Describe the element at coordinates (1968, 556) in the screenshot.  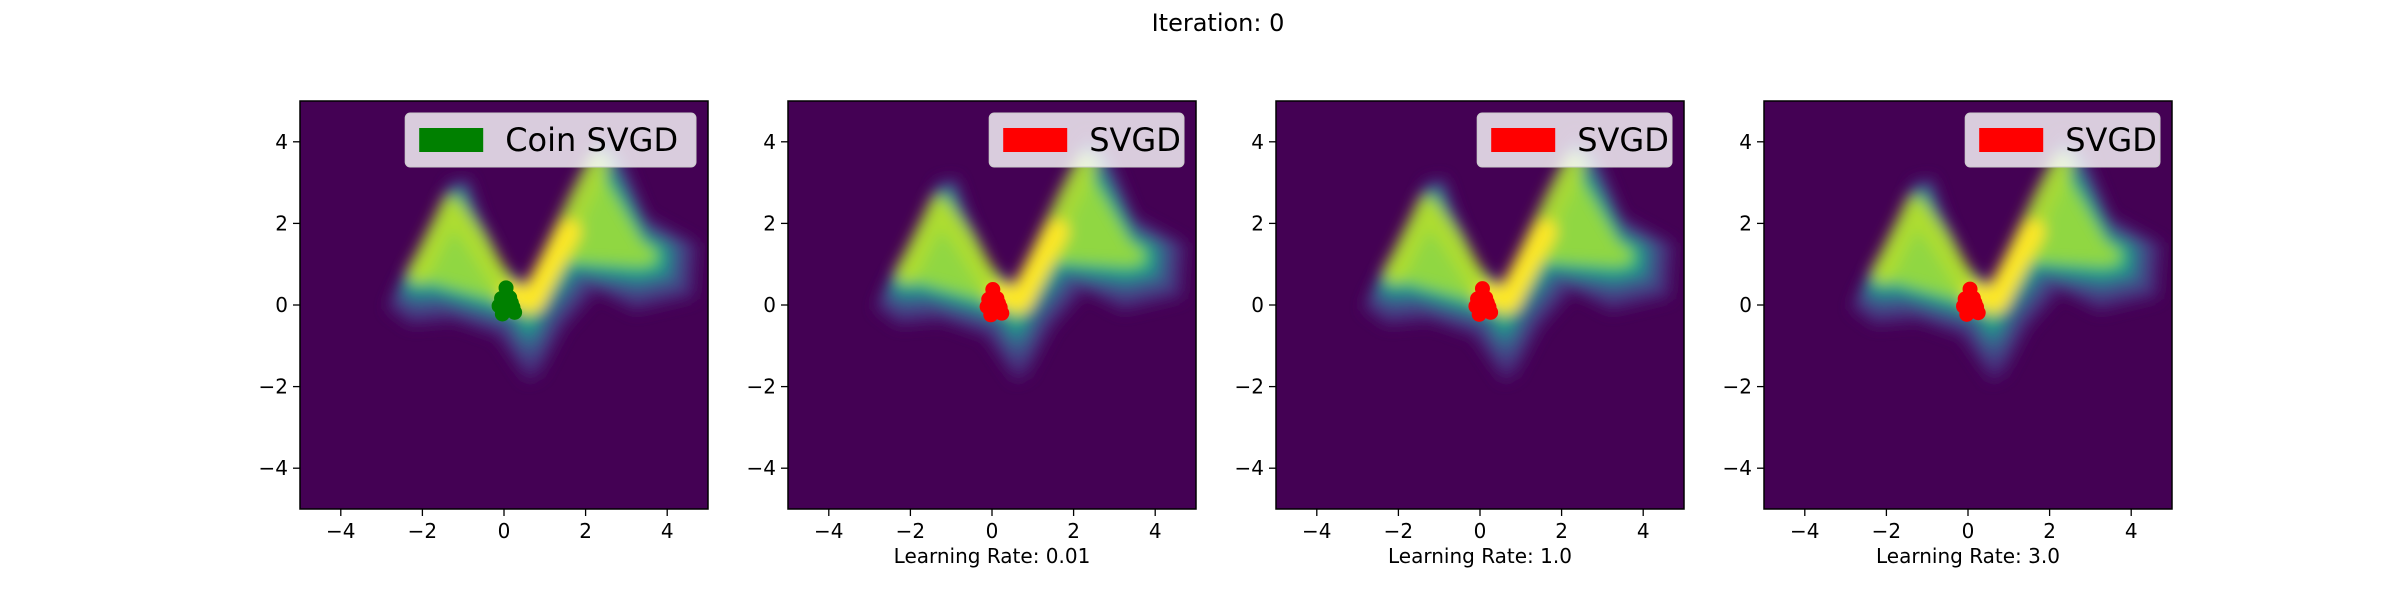
I see `x-axis-label: Learning Rate: 3.0` at that location.